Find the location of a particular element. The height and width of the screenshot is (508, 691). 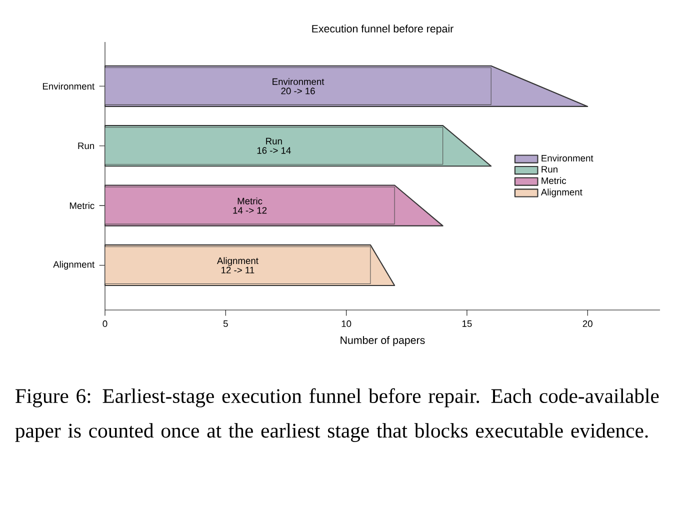

x-tick-label: 5 is located at coordinates (225, 323).